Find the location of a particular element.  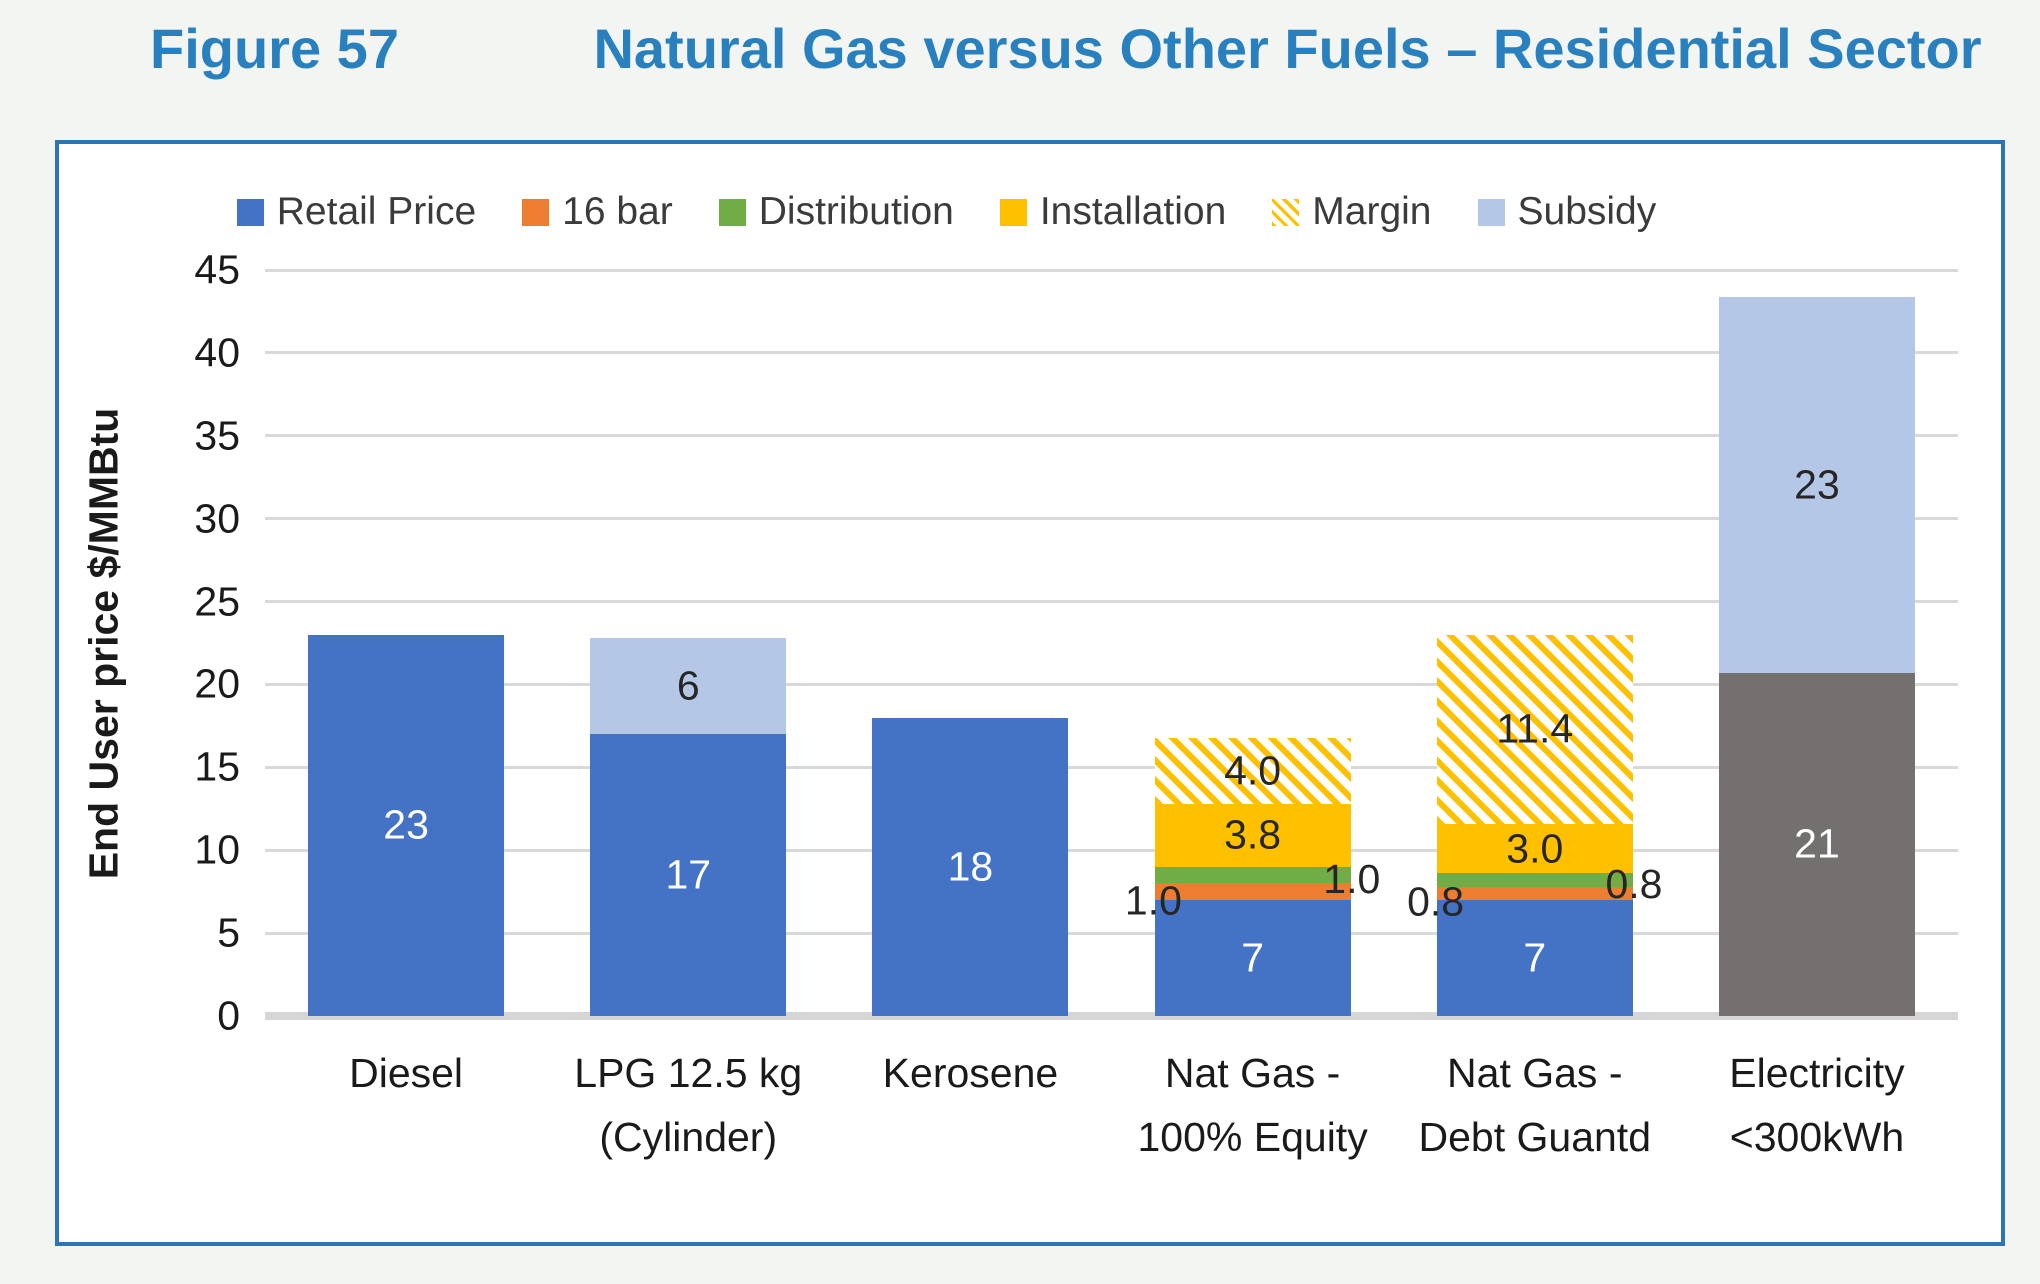

bar-slot-nat-gas-100-equity: 7 1.0 1.0 3.8 4.0 is located at coordinates (1253, 643).